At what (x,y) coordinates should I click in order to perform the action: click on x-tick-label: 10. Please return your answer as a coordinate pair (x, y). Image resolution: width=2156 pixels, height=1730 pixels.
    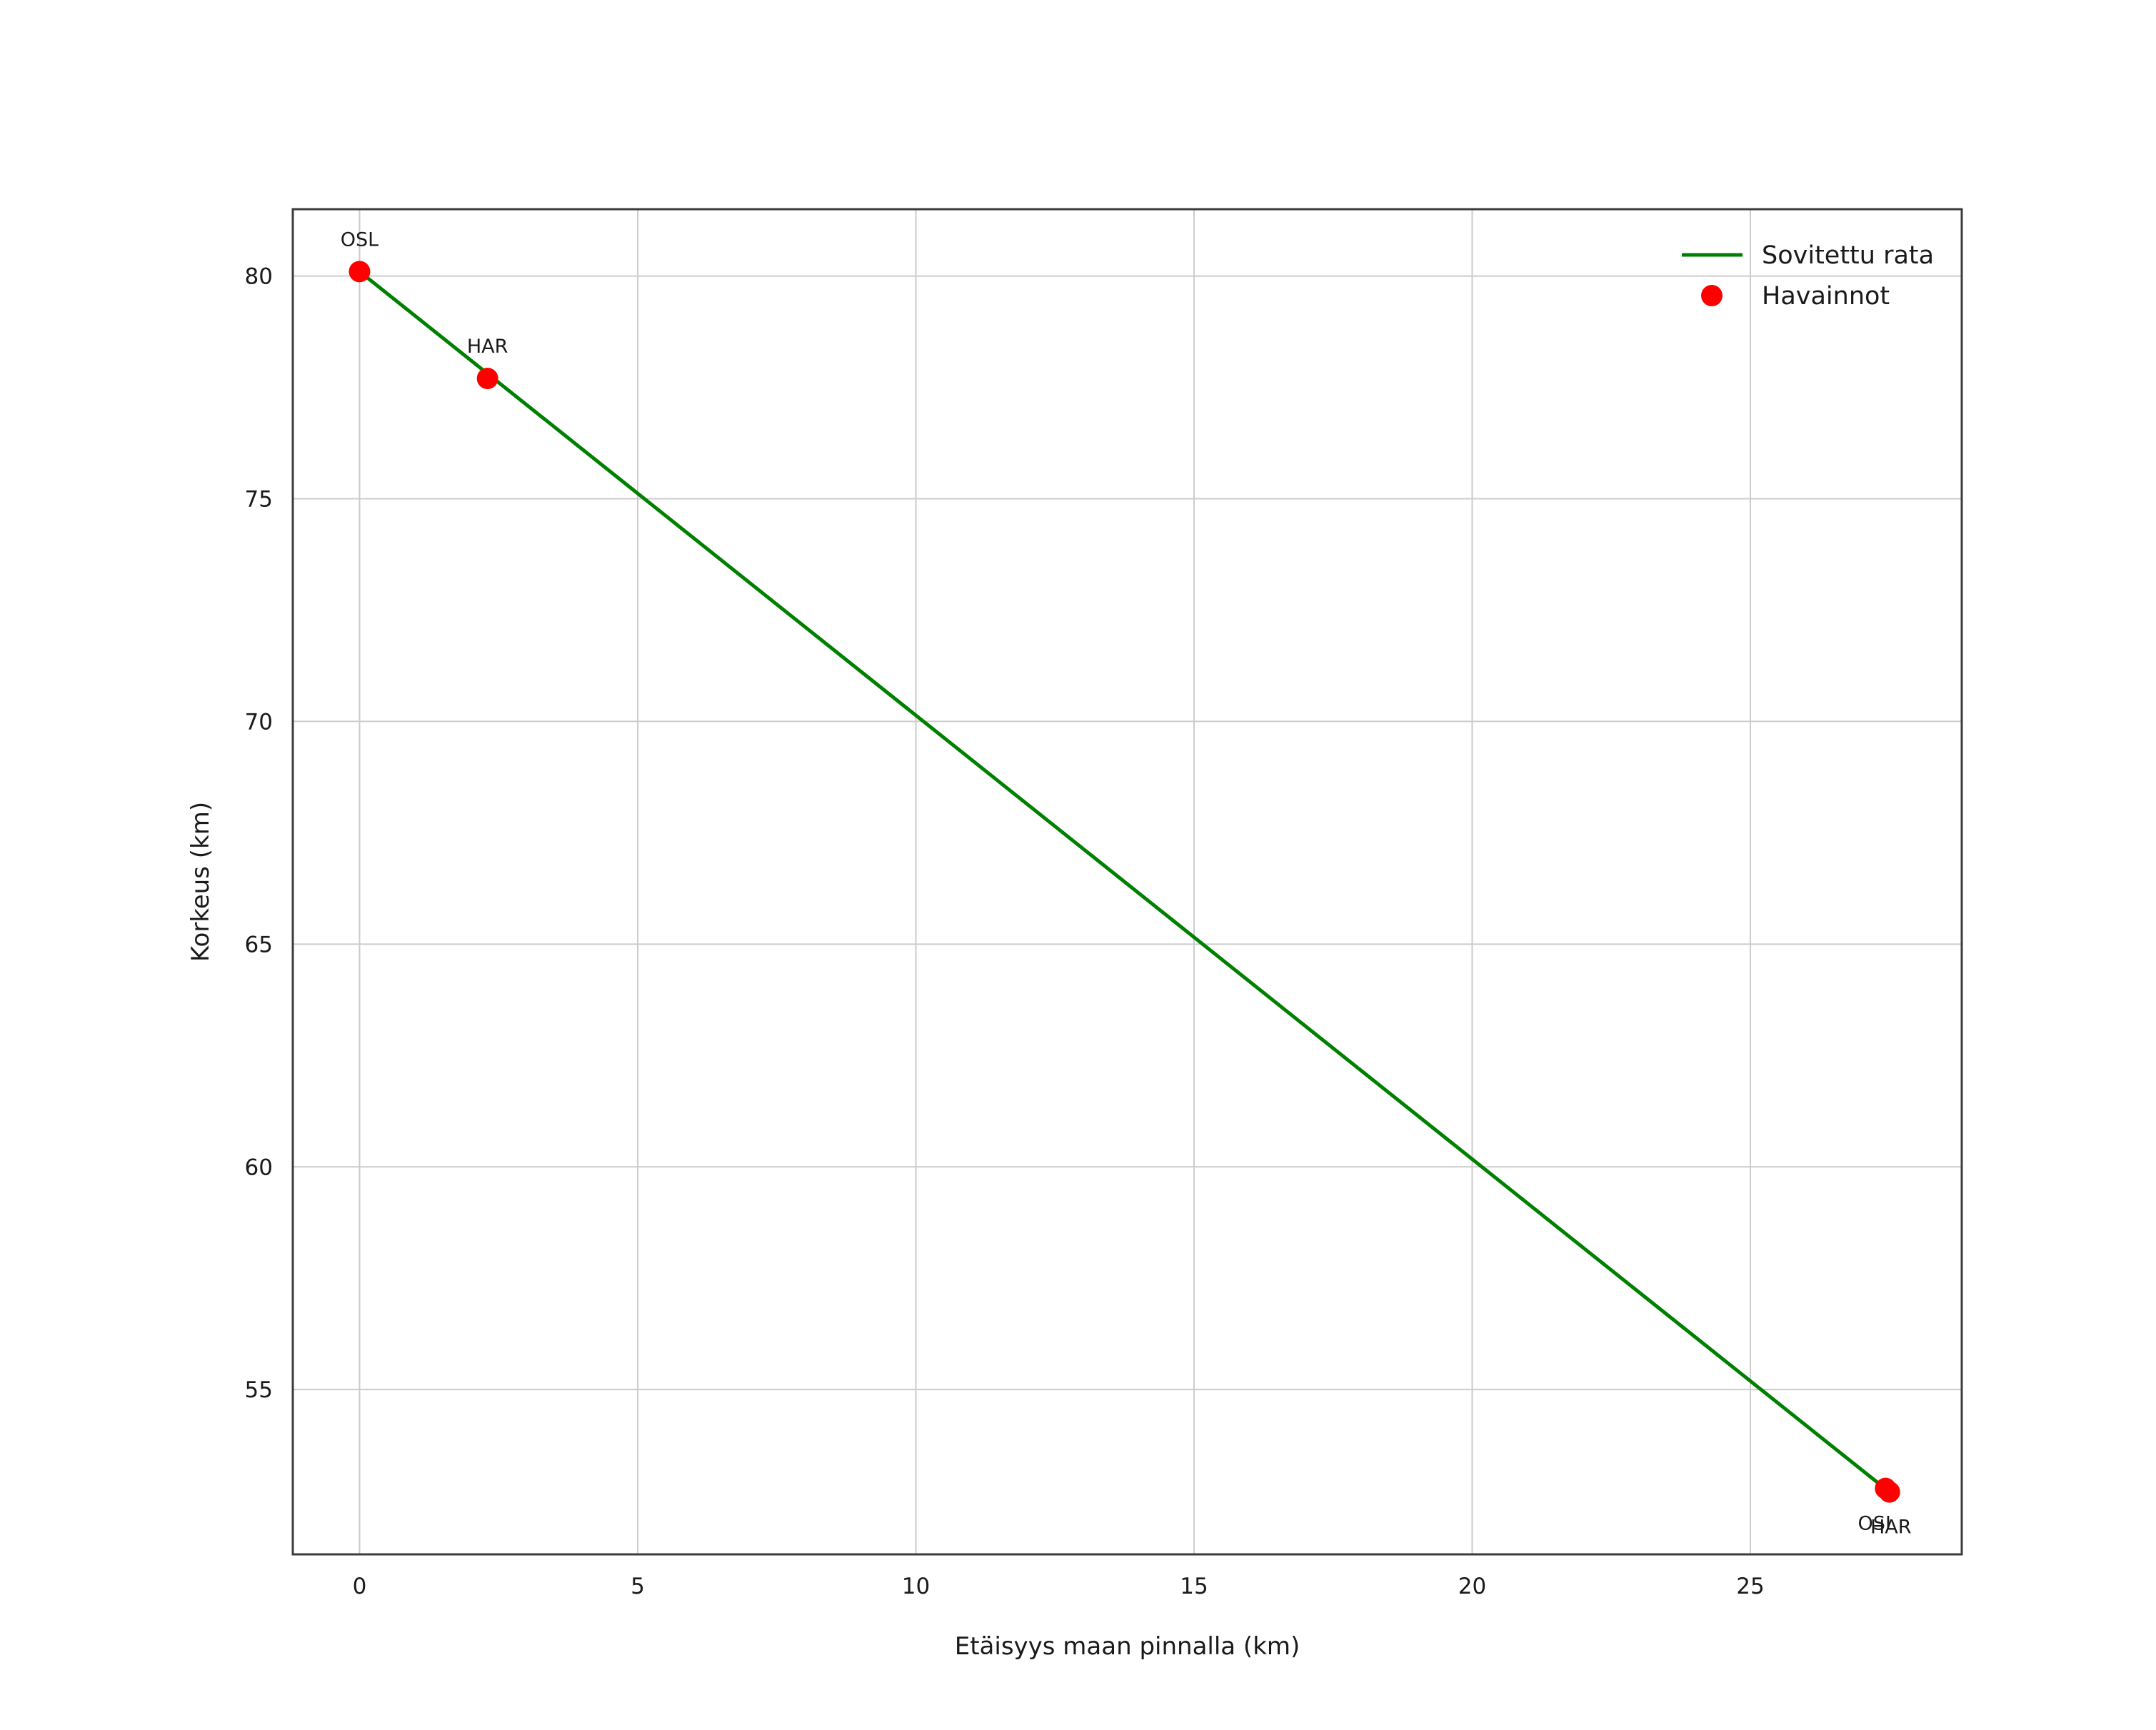
    Looking at the image, I should click on (916, 1586).